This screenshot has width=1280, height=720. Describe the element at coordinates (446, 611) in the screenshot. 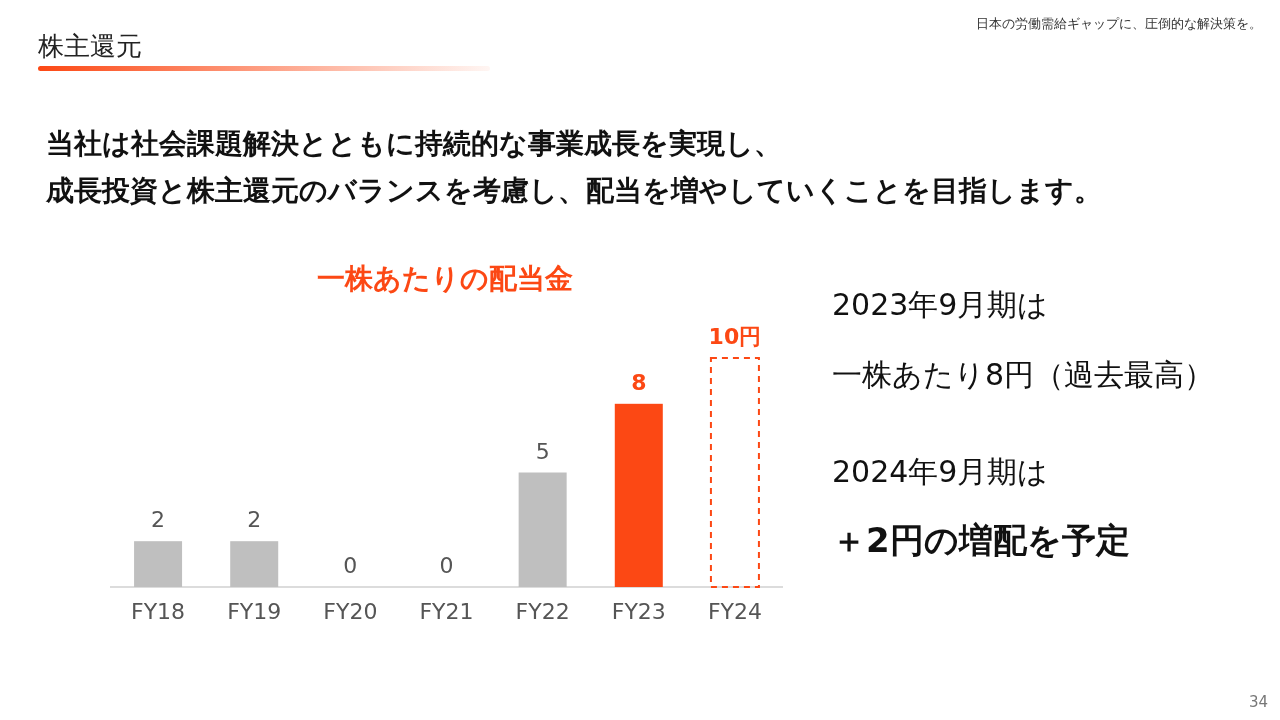

I see `x-tick-label: FY21` at that location.